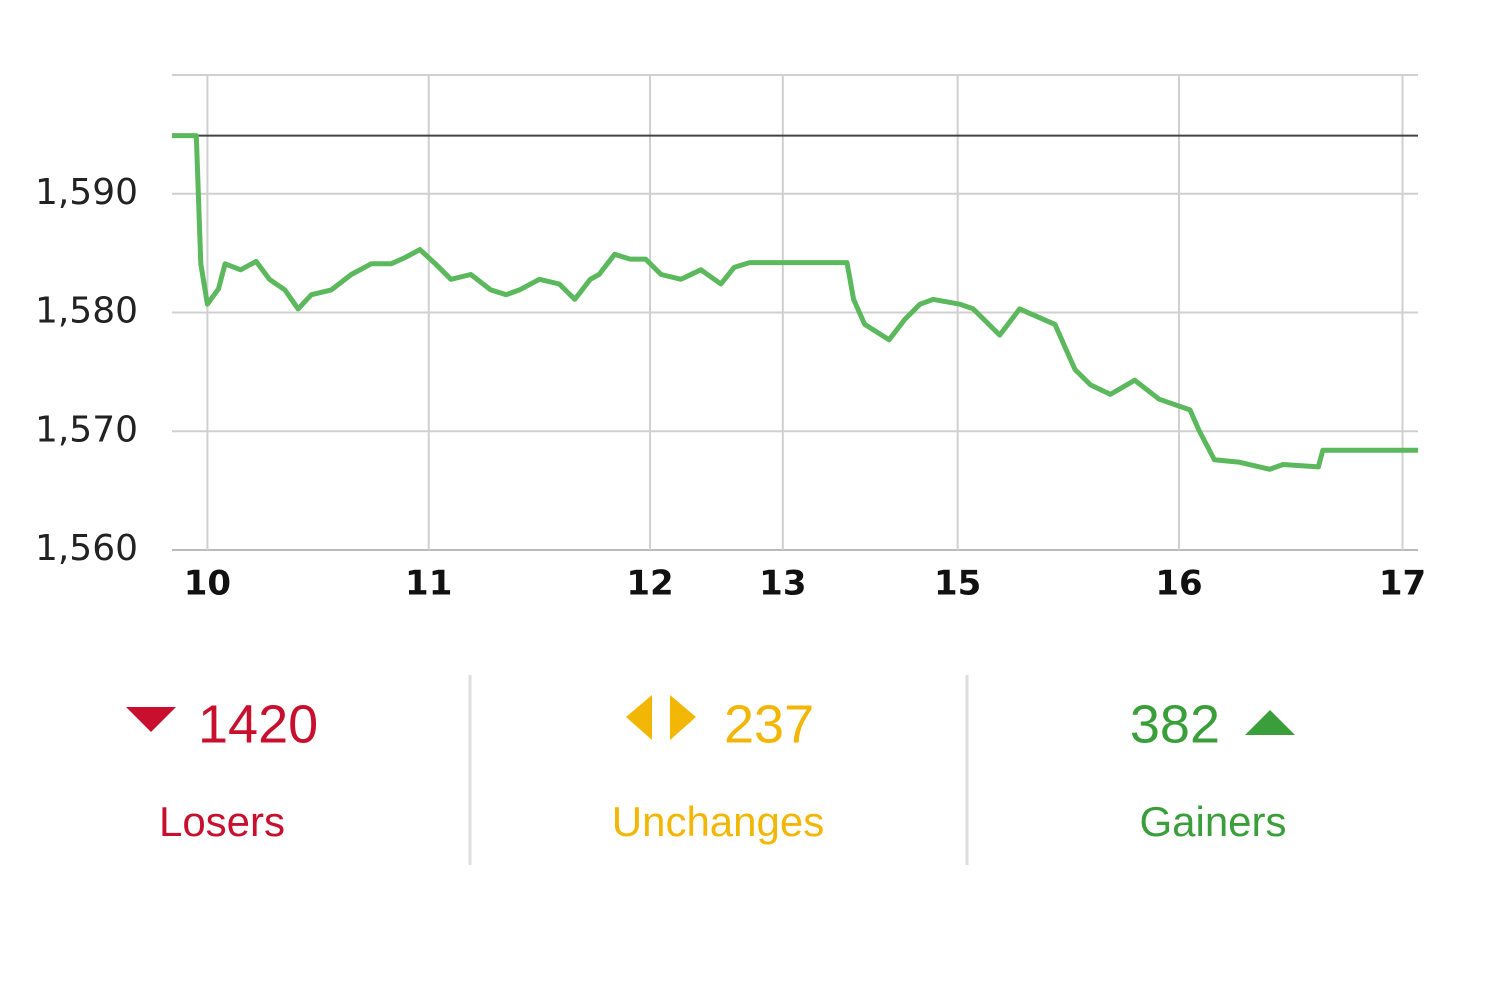  What do you see at coordinates (1212, 821) in the screenshot?
I see `breadth-label: Gainers` at bounding box center [1212, 821].